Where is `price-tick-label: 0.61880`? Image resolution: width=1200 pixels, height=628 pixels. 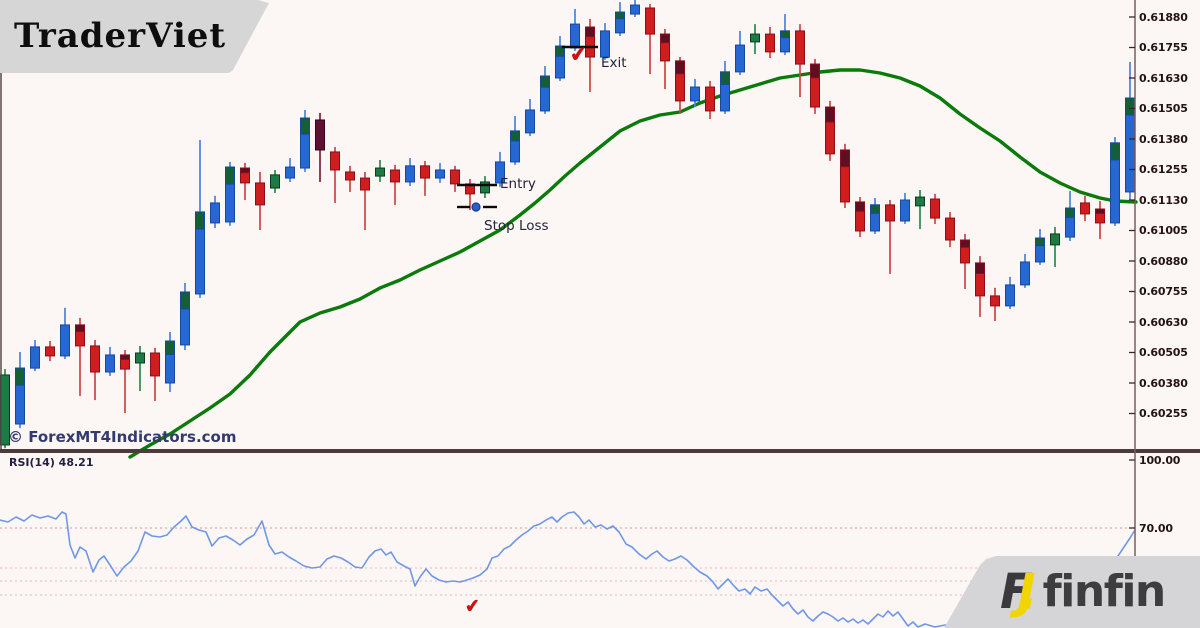
price-tick-label: 0.61880 is located at coordinates (1163, 17).